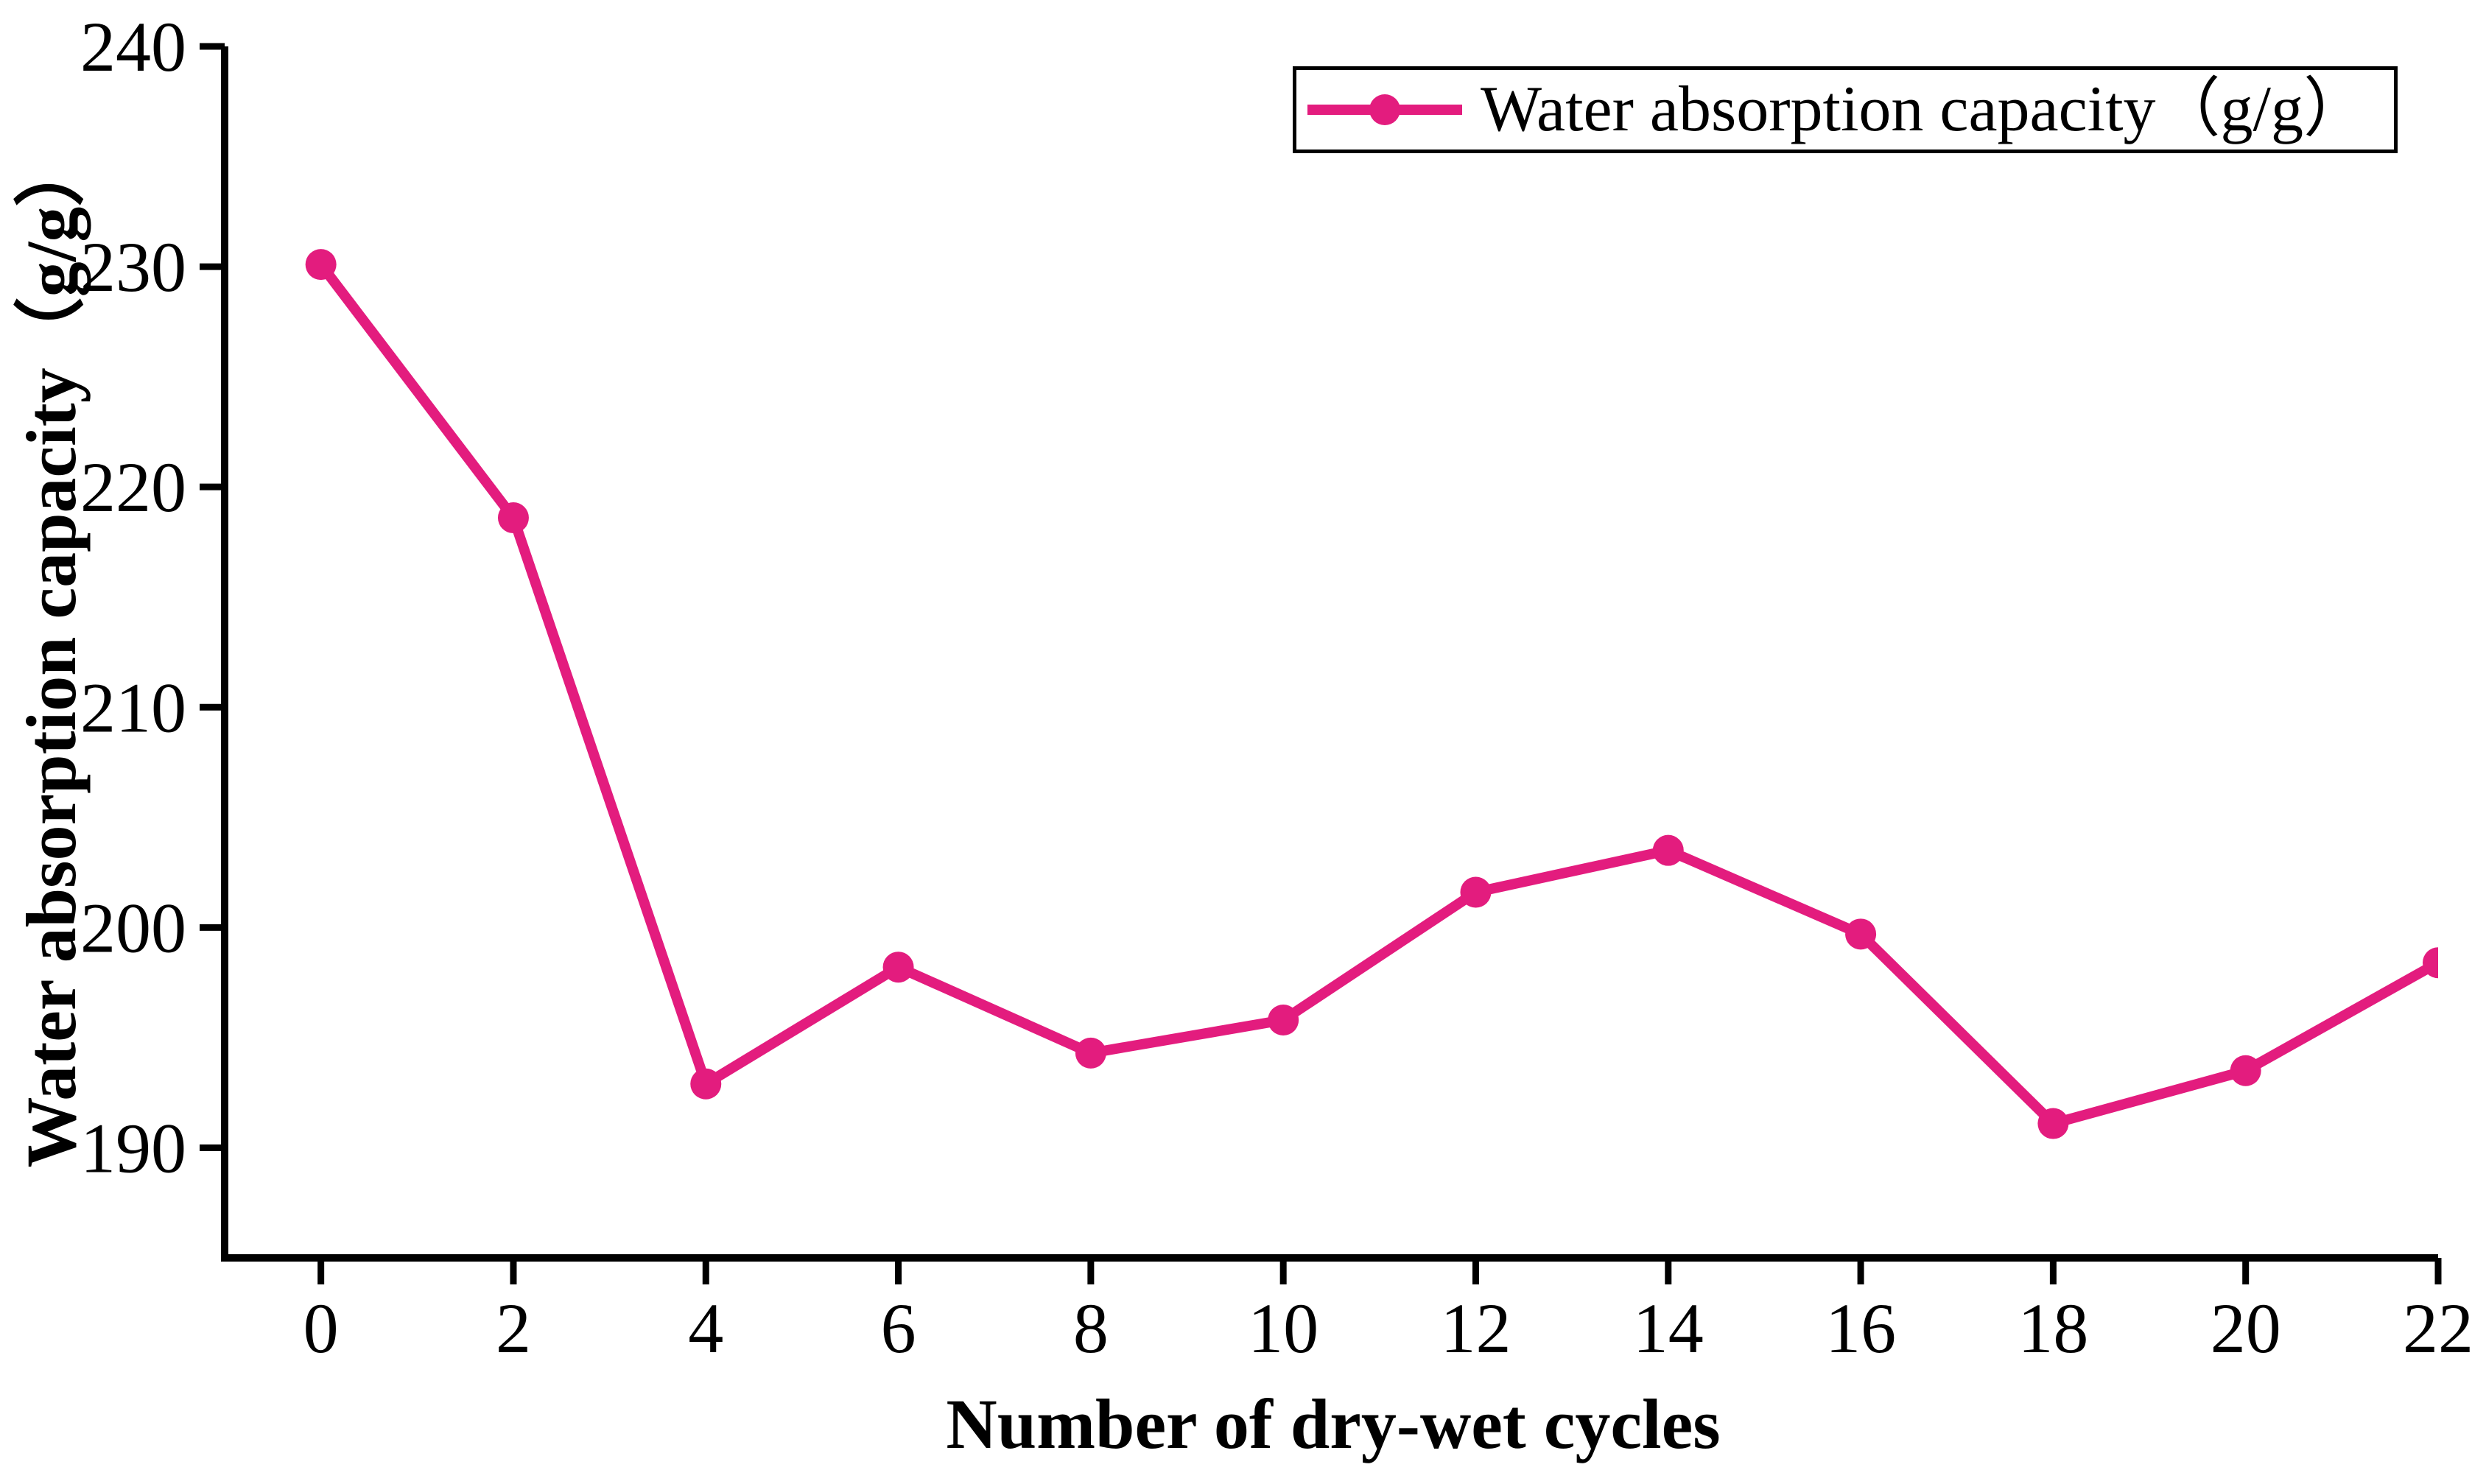 This screenshot has width=2486, height=1484. I want to click on y-tick-label: 200, so click(133, 927).